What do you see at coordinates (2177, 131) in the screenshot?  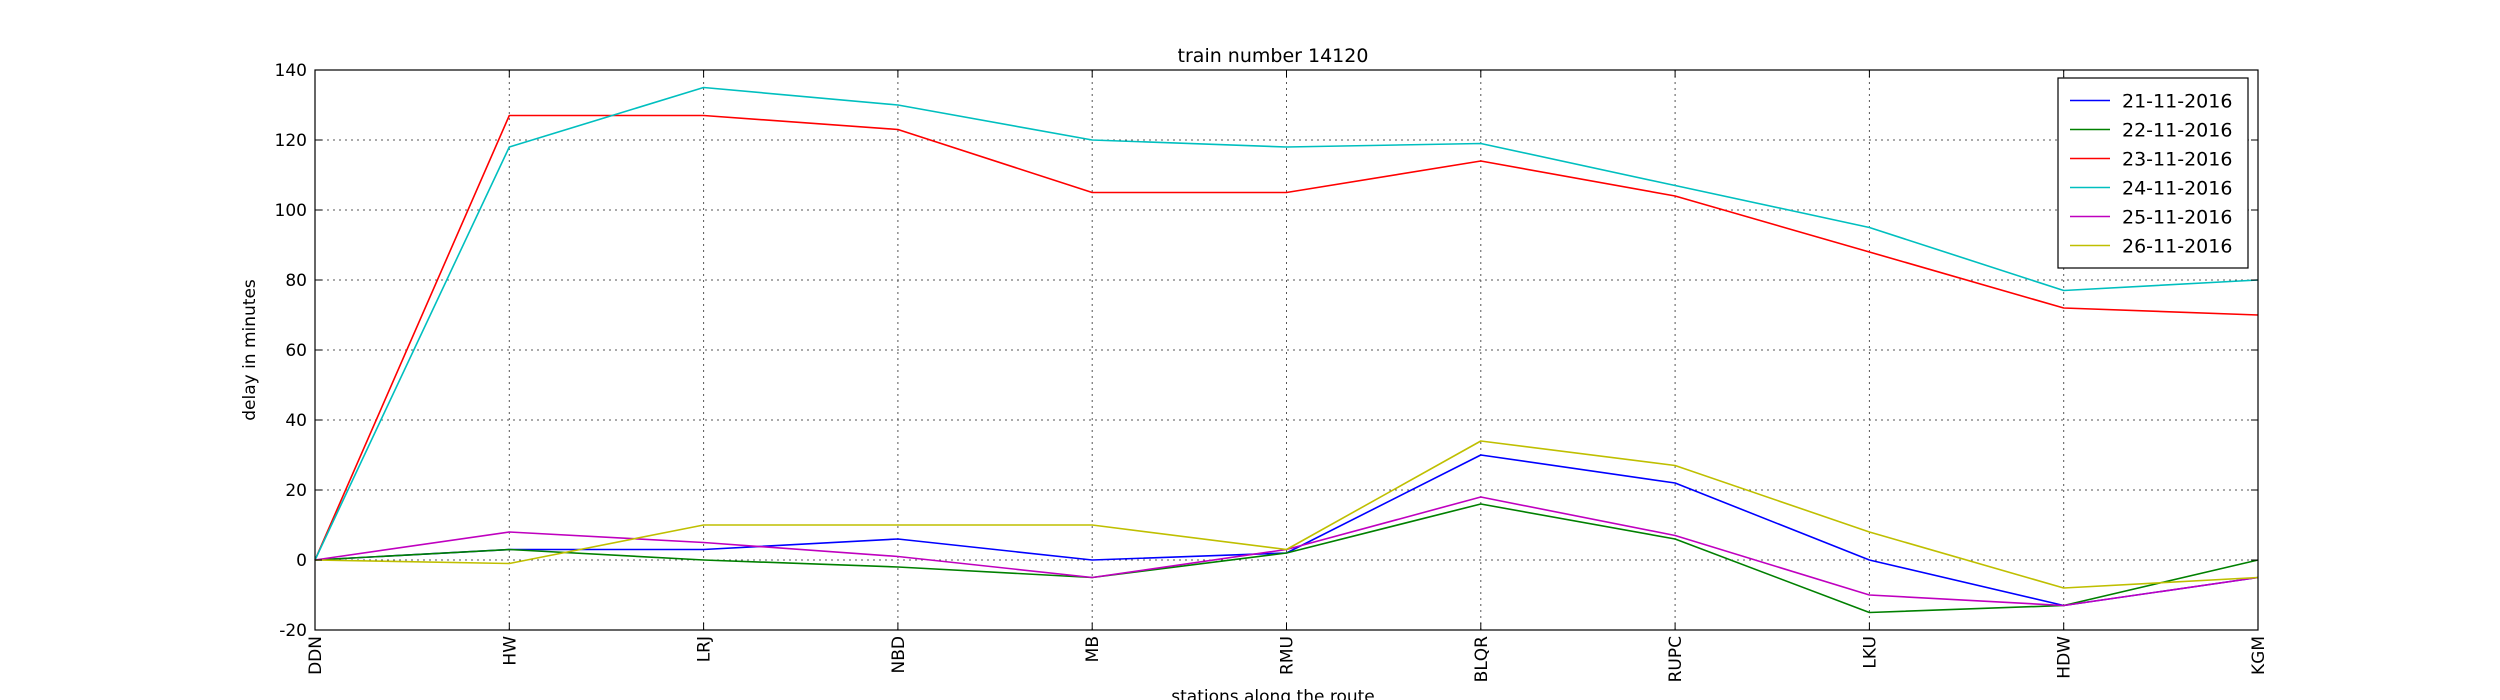 I see `legend-label: 22-11-2016` at bounding box center [2177, 131].